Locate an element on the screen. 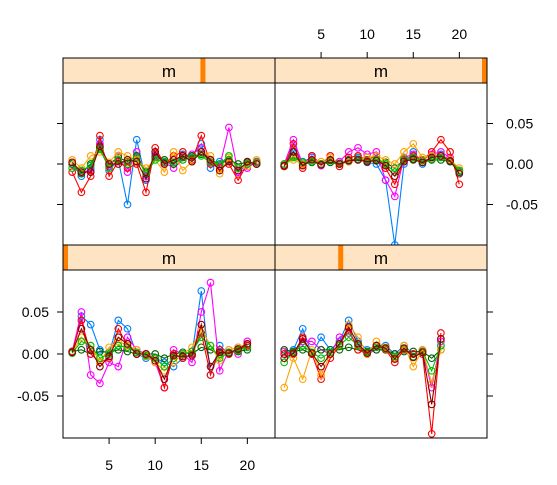 Image resolution: width=557 pixels, height=485 pixels. strip-label: m is located at coordinates (169, 258).